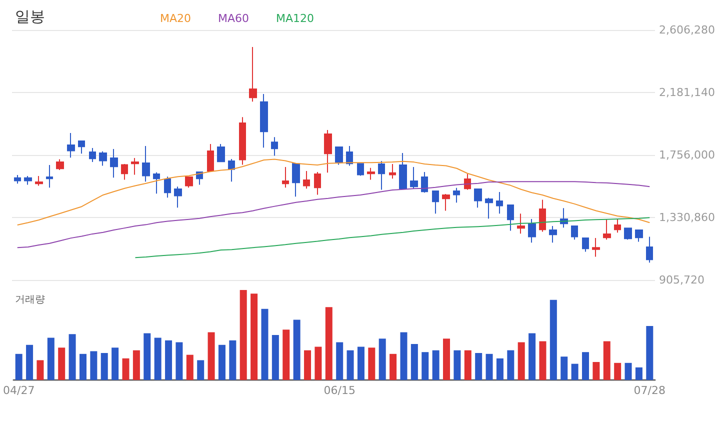 The height and width of the screenshot is (440, 720). Describe the element at coordinates (340, 390) in the screenshot. I see `x-tick-label: 06/15` at that location.